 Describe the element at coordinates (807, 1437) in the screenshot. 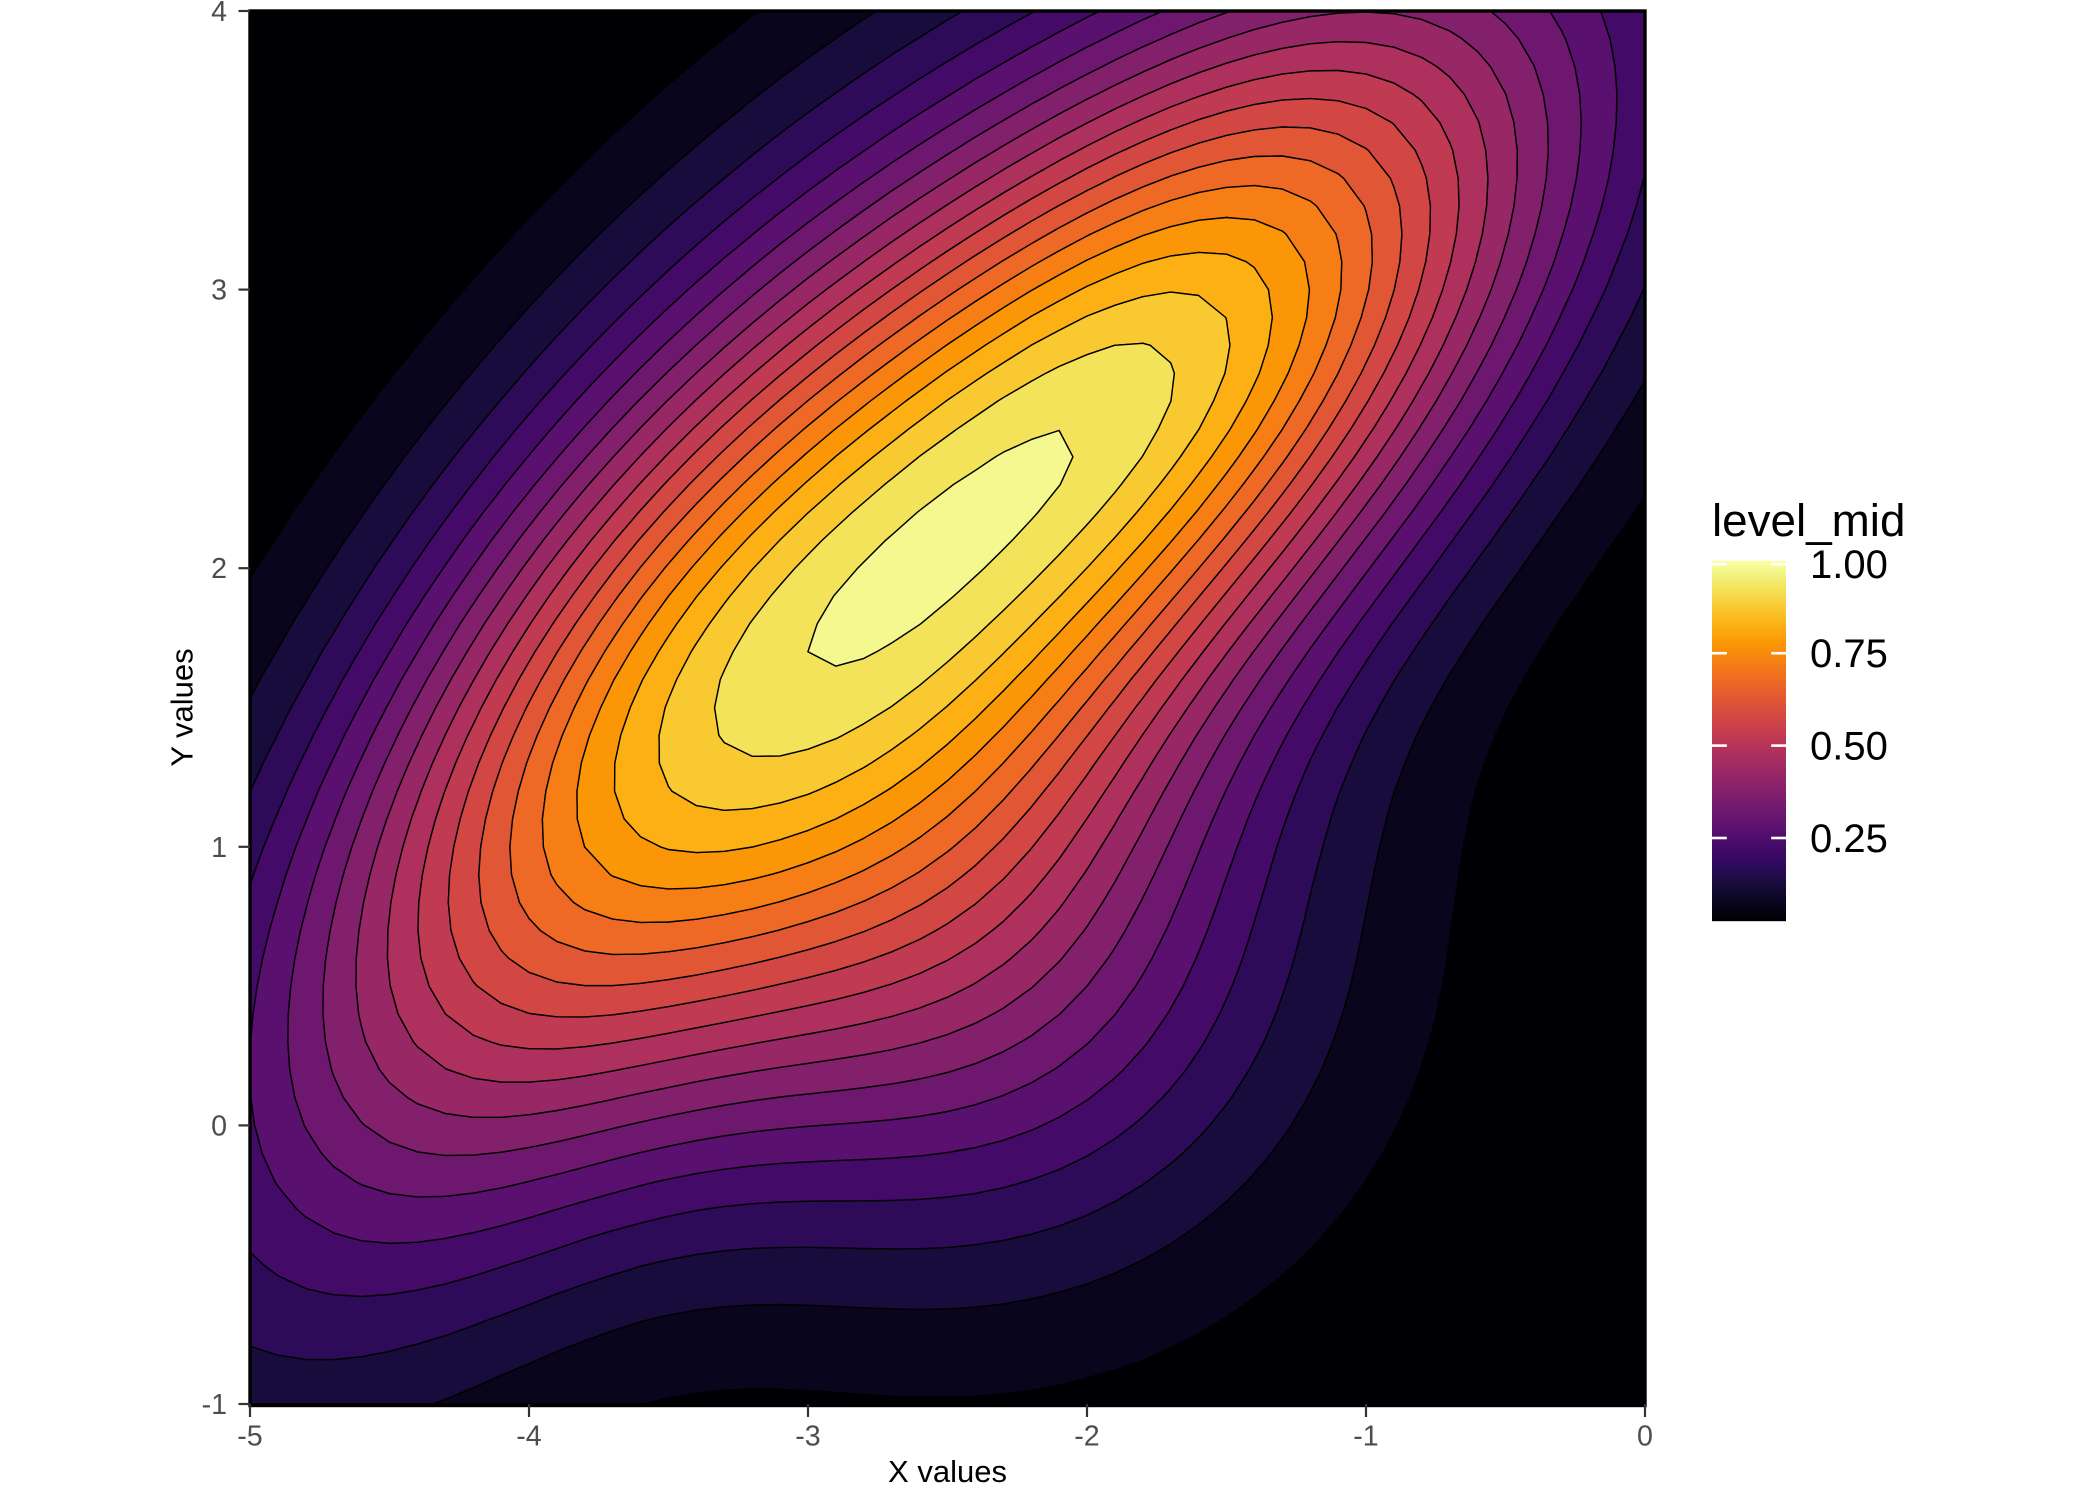

I see `svg-text: -3` at that location.